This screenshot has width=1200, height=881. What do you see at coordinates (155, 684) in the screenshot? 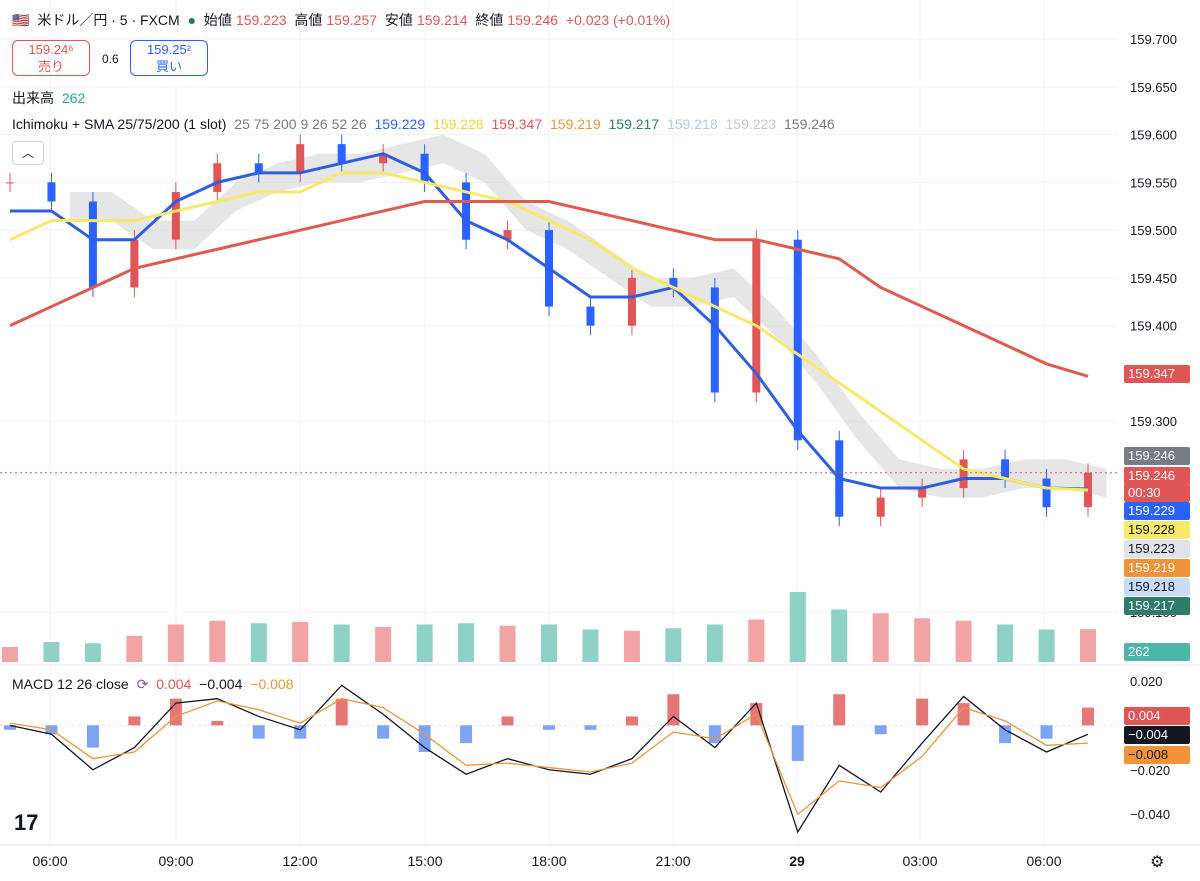
I see `macd-legend: MACD 12 26 close ⟳ 0.004 −0.004 −0.008` at bounding box center [155, 684].